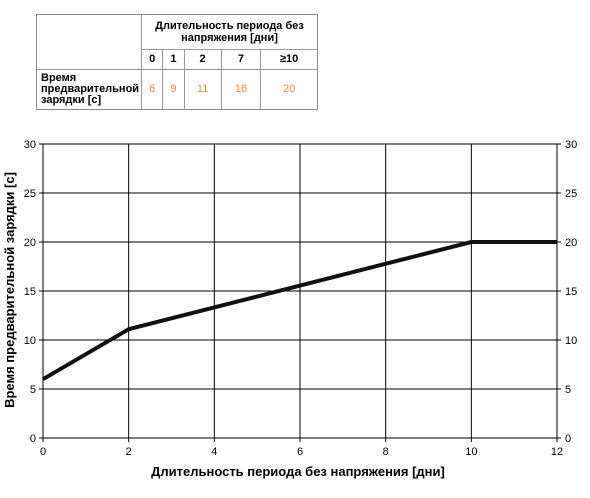  What do you see at coordinates (300, 452) in the screenshot?
I see `x-tick-label: 6` at bounding box center [300, 452].